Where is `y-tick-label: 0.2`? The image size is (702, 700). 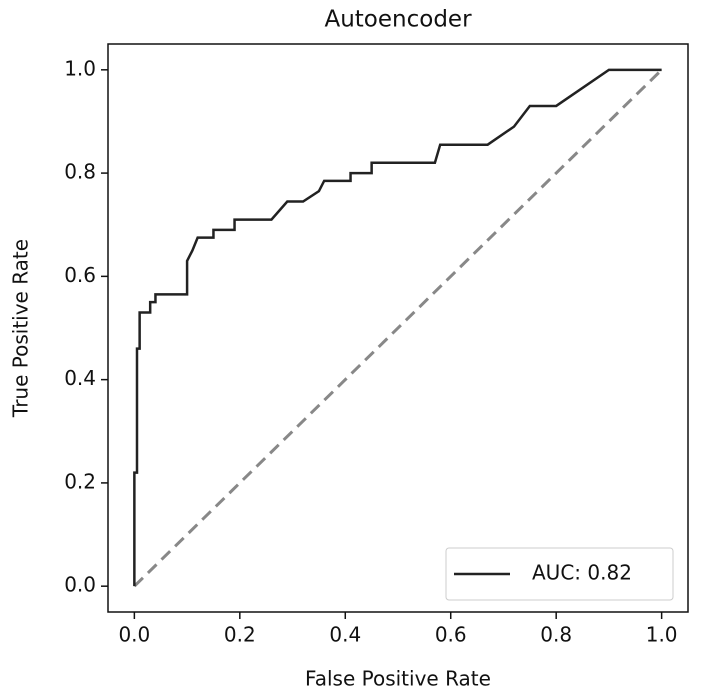
y-tick-label: 0.2 is located at coordinates (80, 481).